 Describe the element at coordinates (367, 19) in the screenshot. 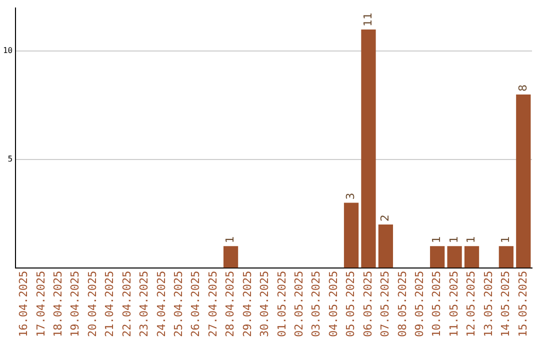

I see `data-label: 11` at that location.